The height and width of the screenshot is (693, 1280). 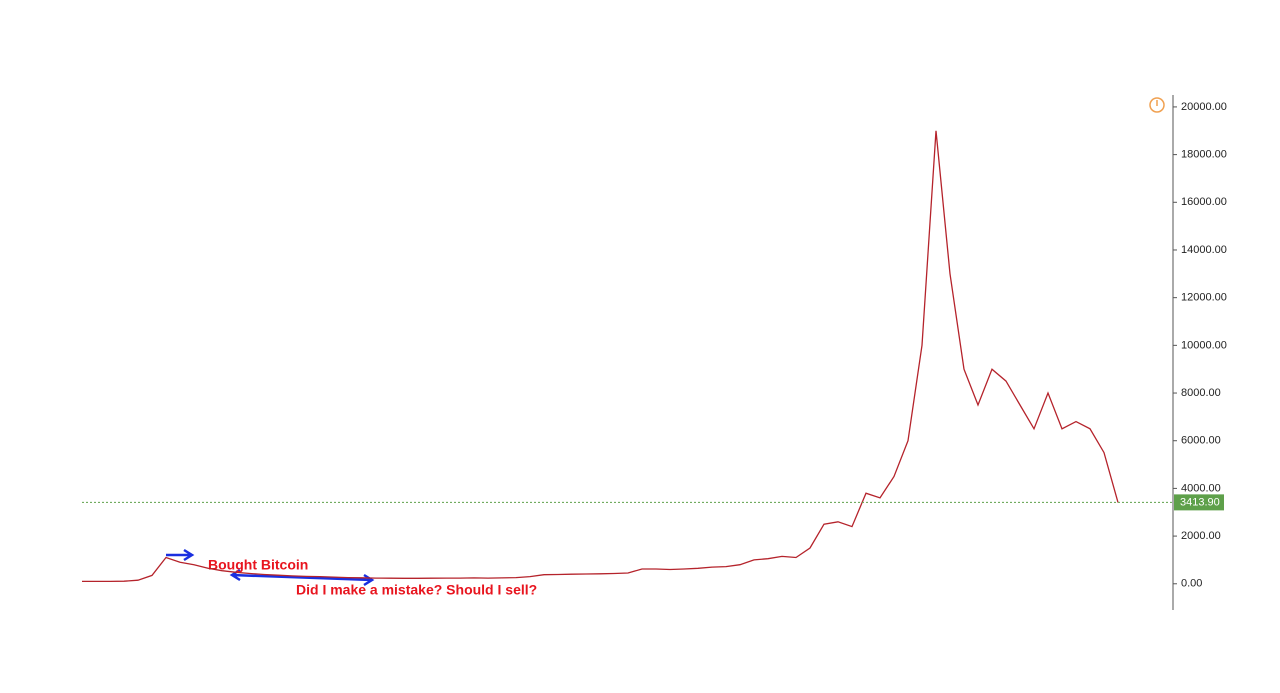 What do you see at coordinates (1201, 488) in the screenshot?
I see `y-tick-label: 4000.00` at bounding box center [1201, 488].